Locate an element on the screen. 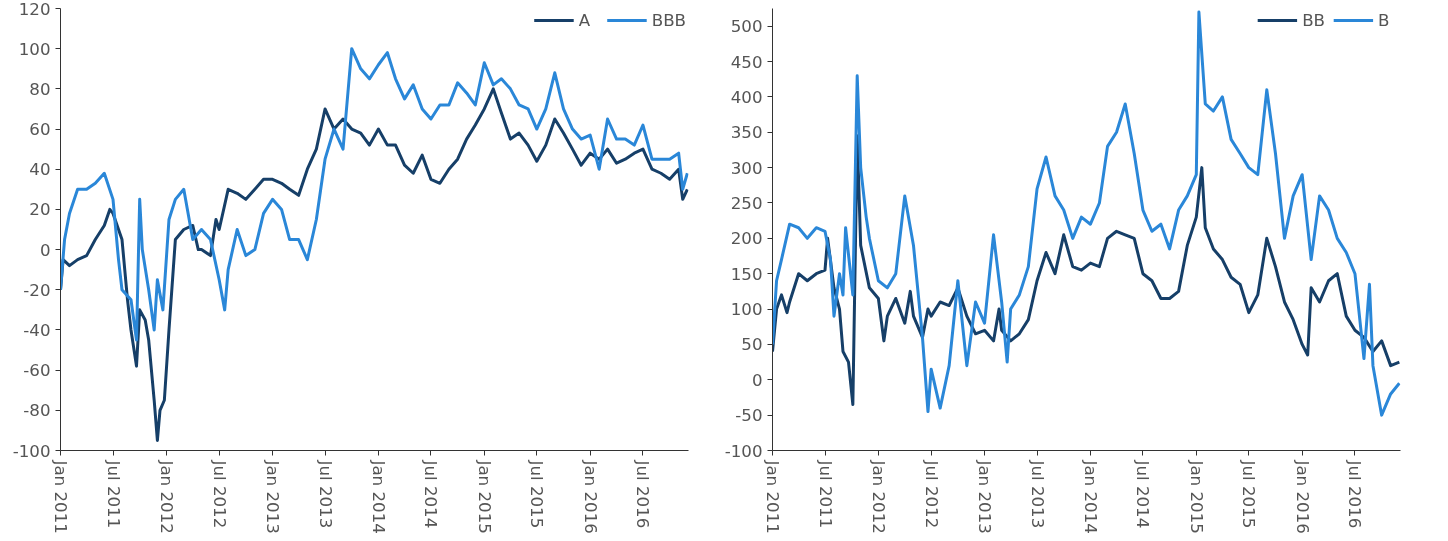  y-tick-label: -20 is located at coordinates (37, 290).